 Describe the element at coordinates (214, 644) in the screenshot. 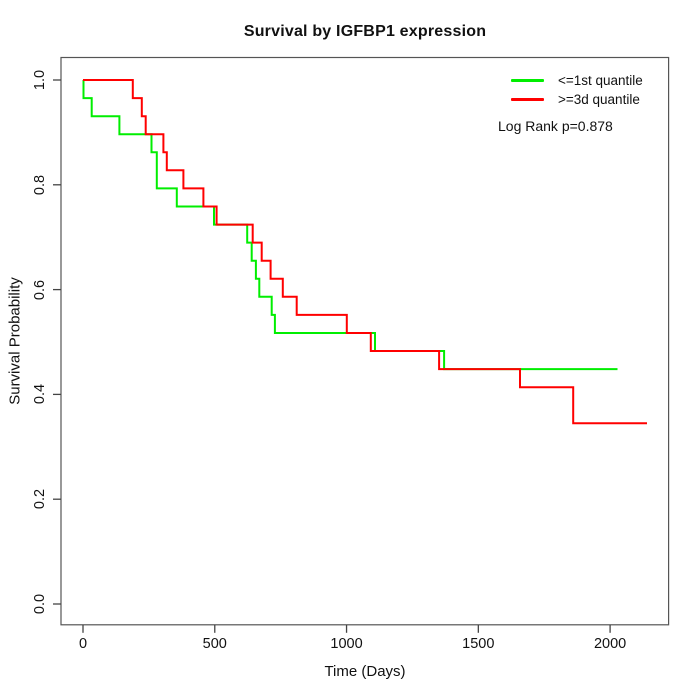

I see `x-tick-label: 500` at that location.